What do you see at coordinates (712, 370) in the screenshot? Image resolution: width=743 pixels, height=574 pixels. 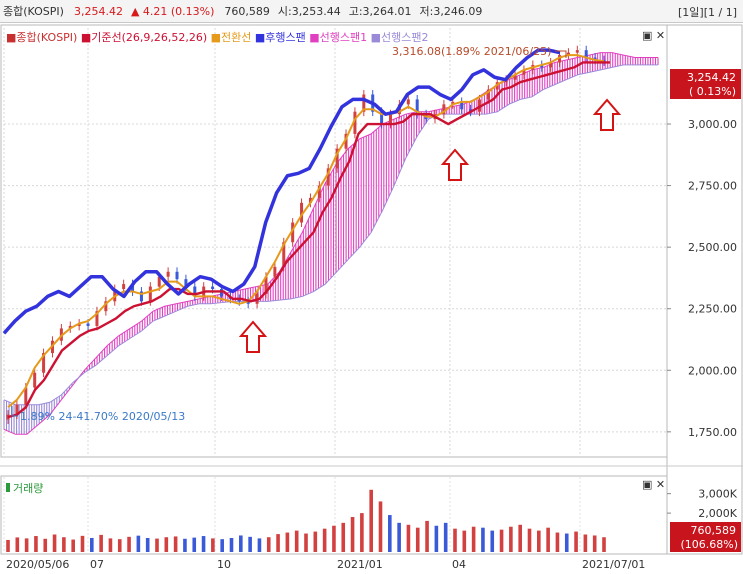 I see `y-tick-label: 2,000.00` at bounding box center [712, 370].